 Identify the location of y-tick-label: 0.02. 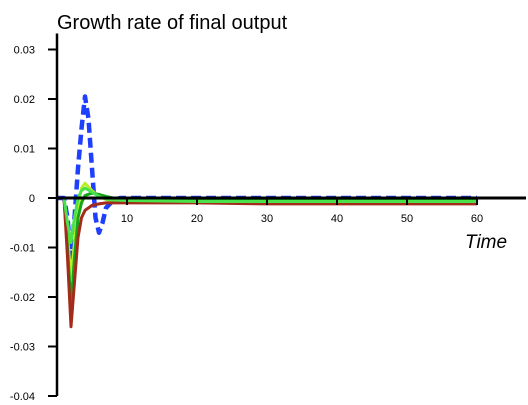
(24, 100).